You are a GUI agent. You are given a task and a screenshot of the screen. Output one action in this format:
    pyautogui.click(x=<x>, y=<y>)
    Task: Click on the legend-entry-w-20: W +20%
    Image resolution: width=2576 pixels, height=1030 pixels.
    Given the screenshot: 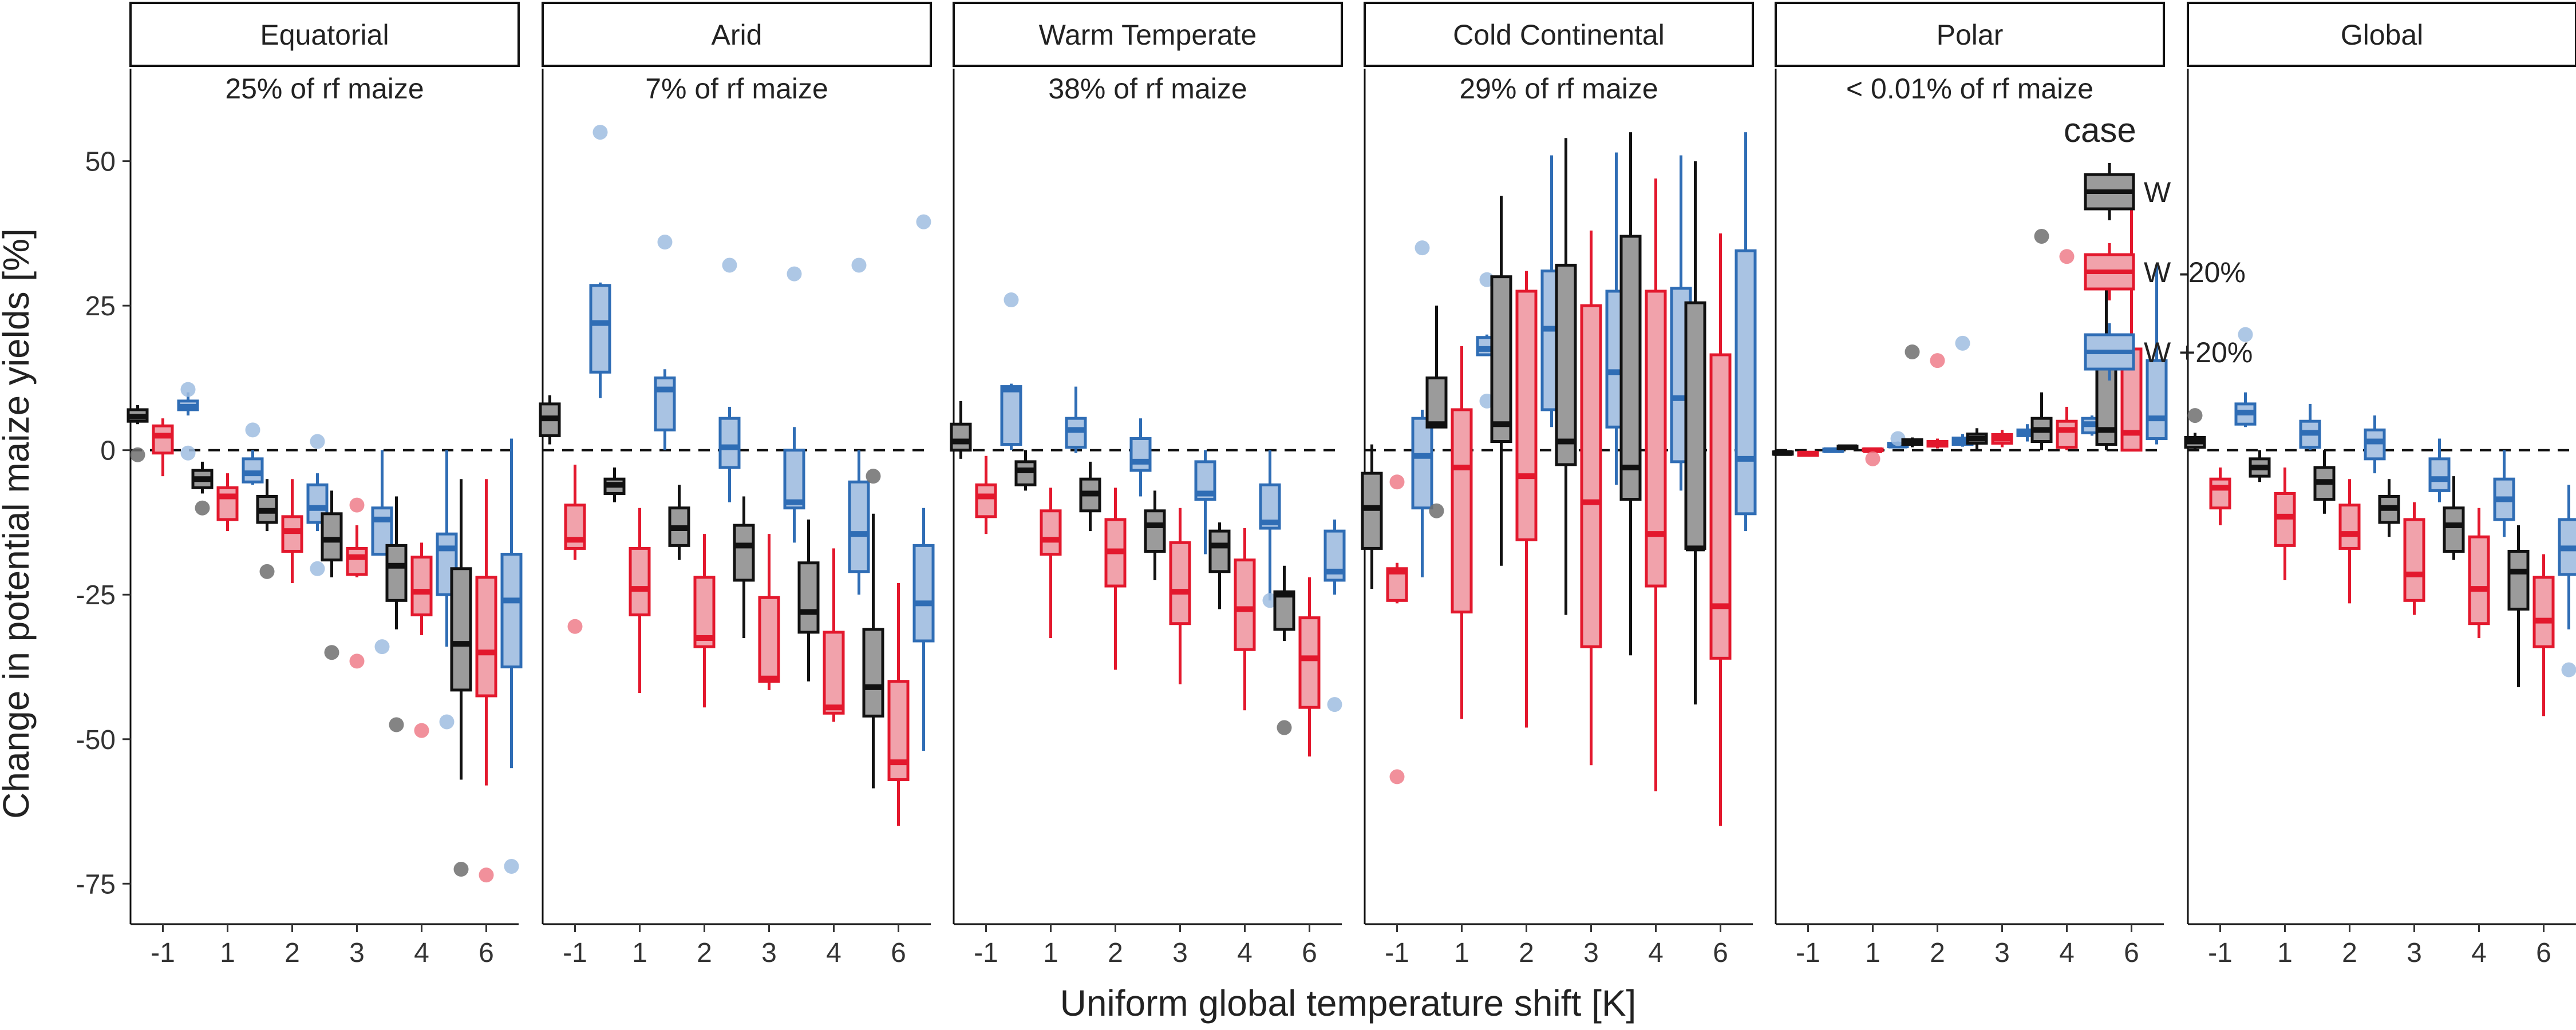 What is the action you would take?
    pyautogui.click(x=2168, y=352)
    